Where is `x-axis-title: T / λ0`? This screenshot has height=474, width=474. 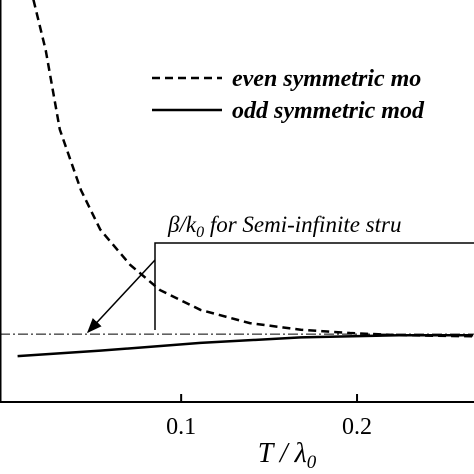 x-axis-title: T / λ0 is located at coordinates (287, 455).